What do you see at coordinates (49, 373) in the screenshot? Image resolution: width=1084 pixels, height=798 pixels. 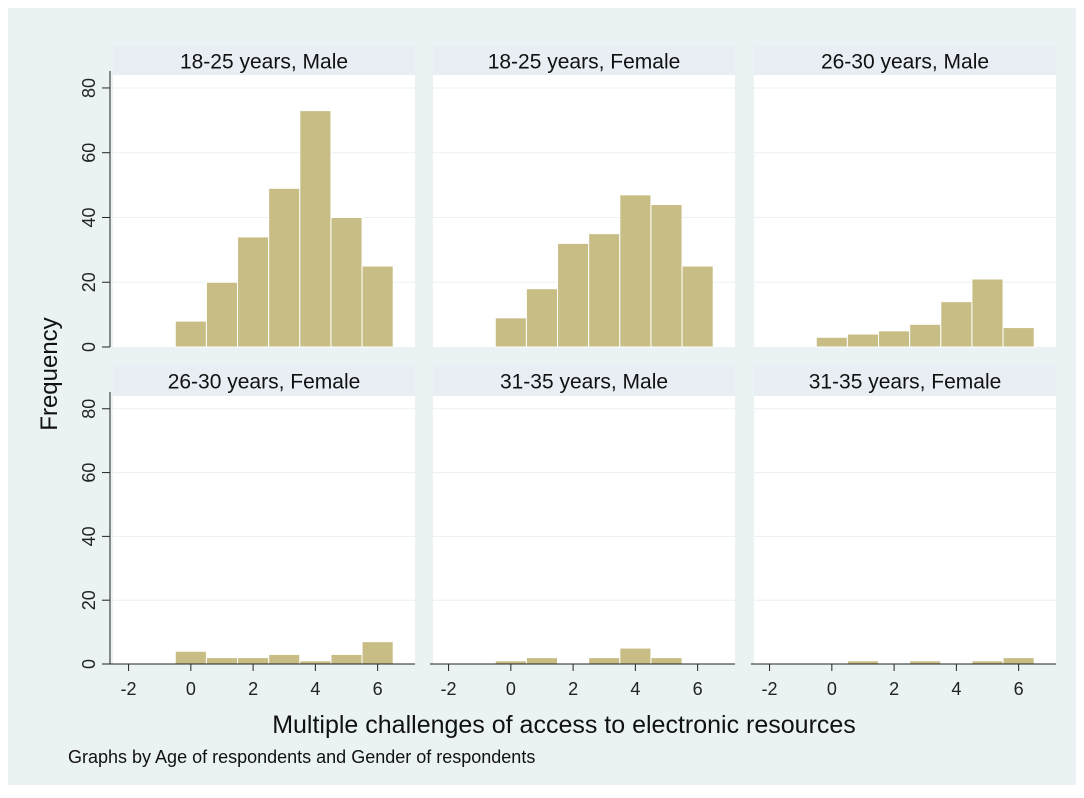 I see `y-axis-title: Frequency` at bounding box center [49, 373].